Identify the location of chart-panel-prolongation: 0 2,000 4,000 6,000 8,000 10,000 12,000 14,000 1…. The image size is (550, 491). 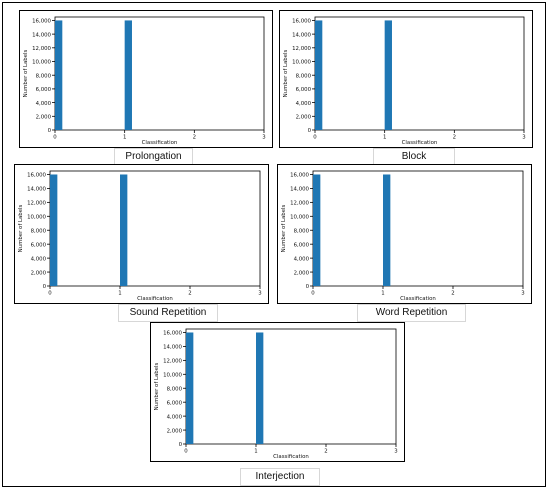
(146, 79).